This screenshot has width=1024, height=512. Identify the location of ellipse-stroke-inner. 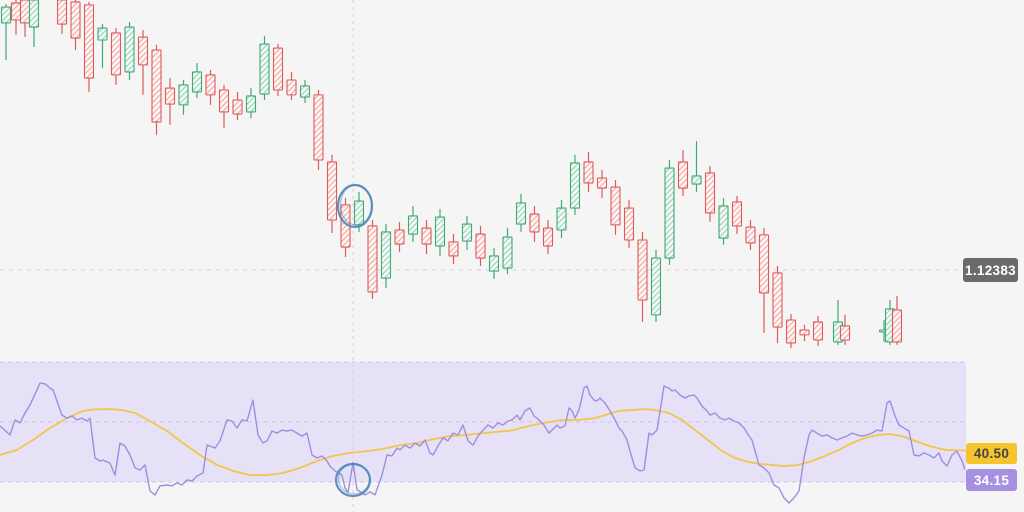
(354, 479).